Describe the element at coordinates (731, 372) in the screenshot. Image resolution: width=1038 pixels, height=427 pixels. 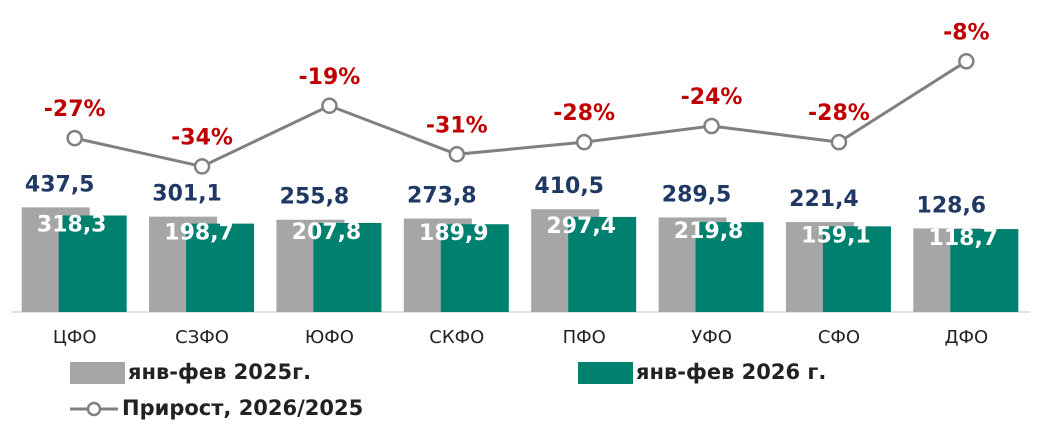
I see `legend-label: янв-фев 2026 г.` at that location.